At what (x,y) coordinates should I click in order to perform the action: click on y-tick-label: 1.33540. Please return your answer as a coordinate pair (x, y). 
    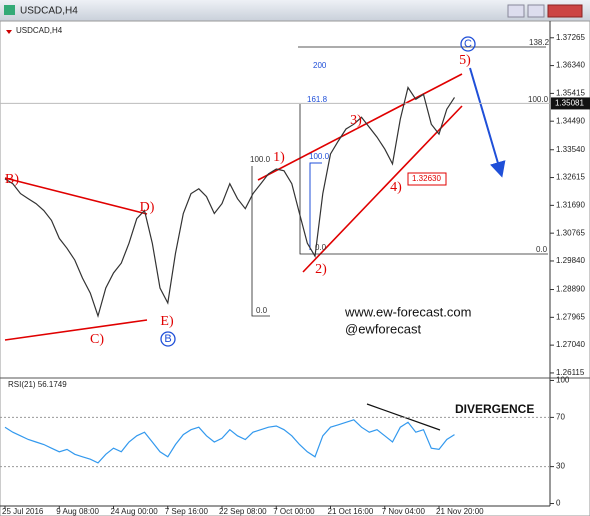
    Looking at the image, I should click on (570, 149).